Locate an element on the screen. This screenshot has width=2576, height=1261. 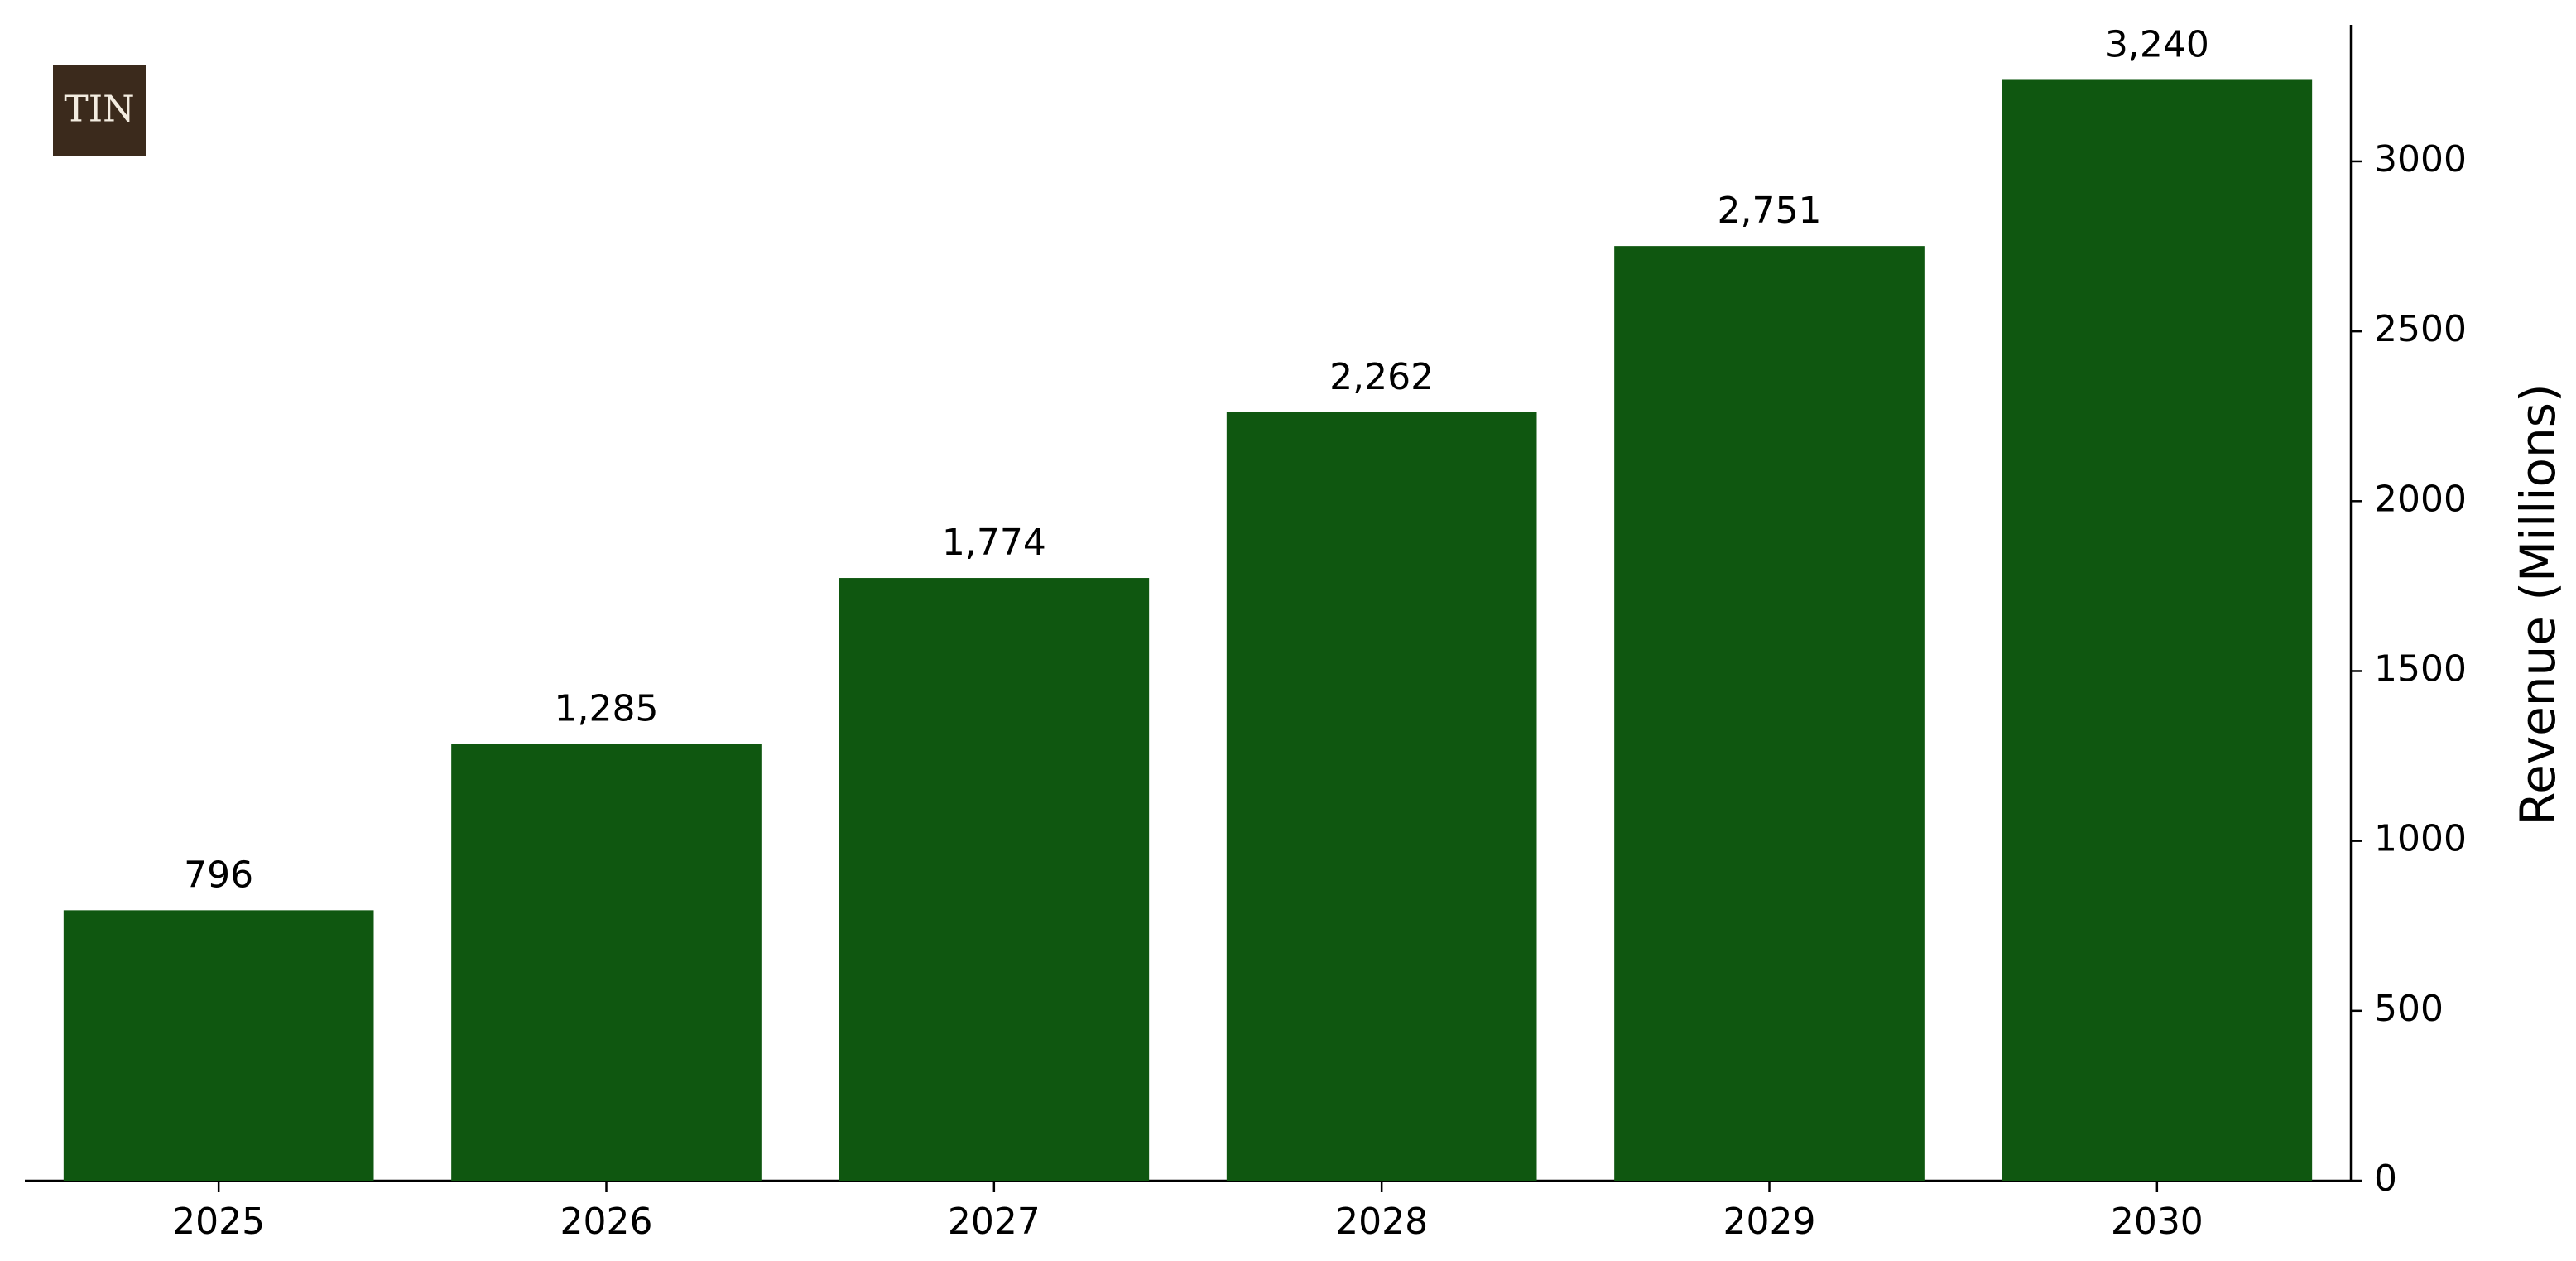
x-tick-label: 2025 is located at coordinates (218, 1222).